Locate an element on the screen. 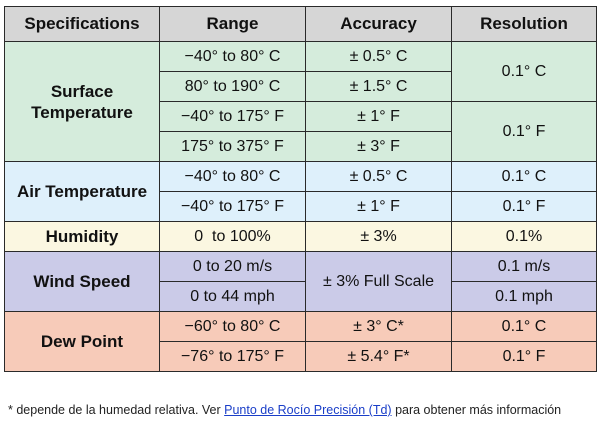 This screenshot has width=600, height=425. footnote-link: Punto de Rocío Precisión (Td) is located at coordinates (308, 410).